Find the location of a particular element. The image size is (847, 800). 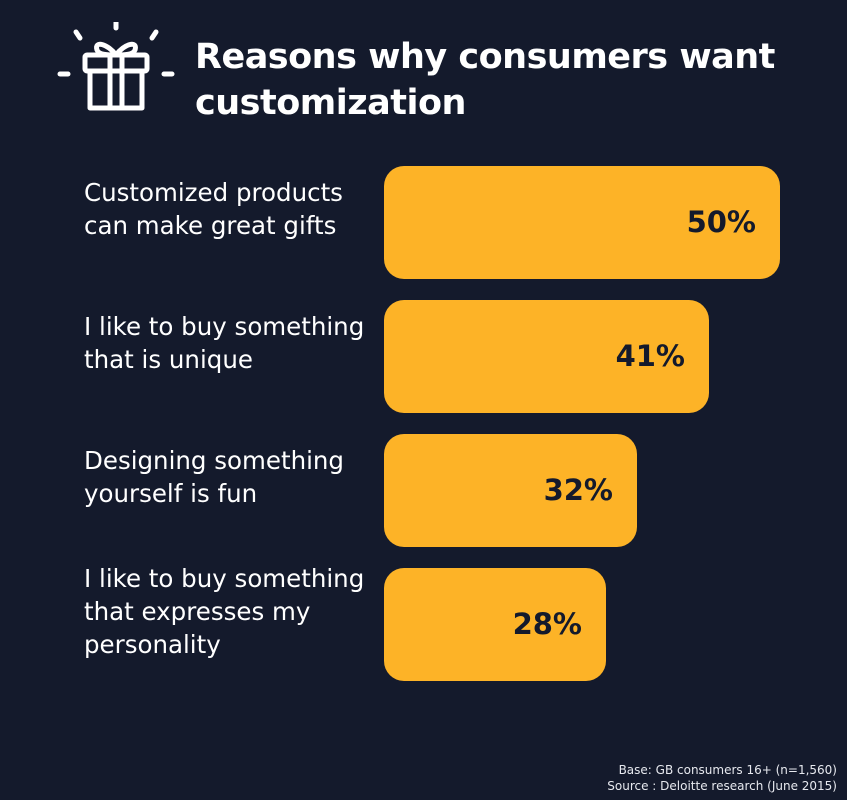

bar: 41% is located at coordinates (546, 356).